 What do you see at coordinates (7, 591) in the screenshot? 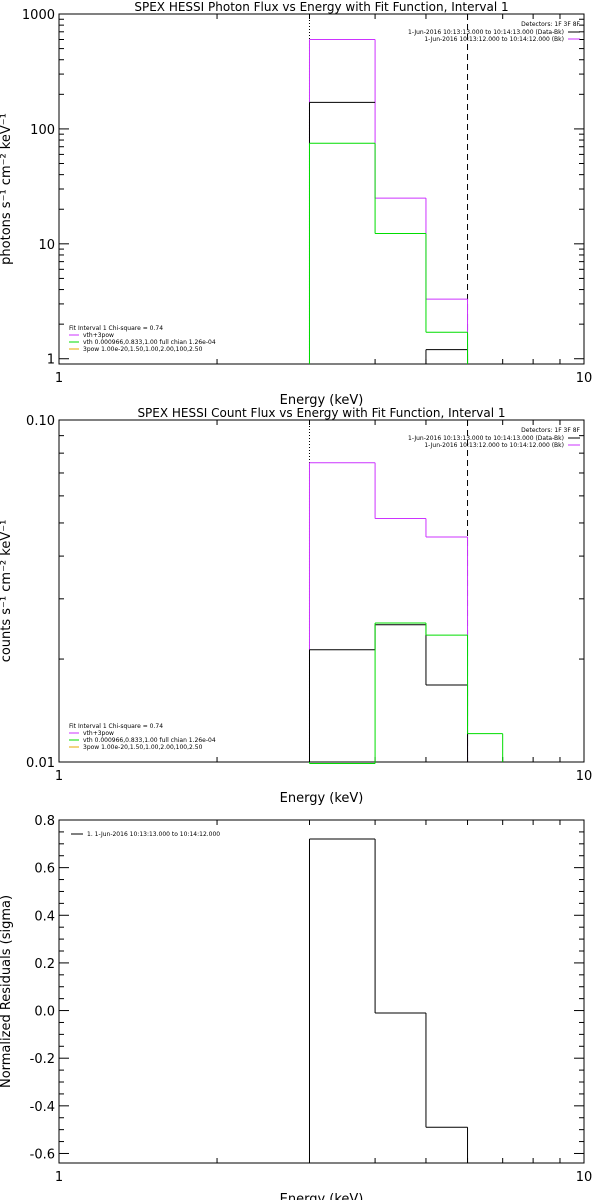
I see `panel2-ylabel: counts s⁻¹ cm⁻² keV⁻¹` at bounding box center [7, 591].